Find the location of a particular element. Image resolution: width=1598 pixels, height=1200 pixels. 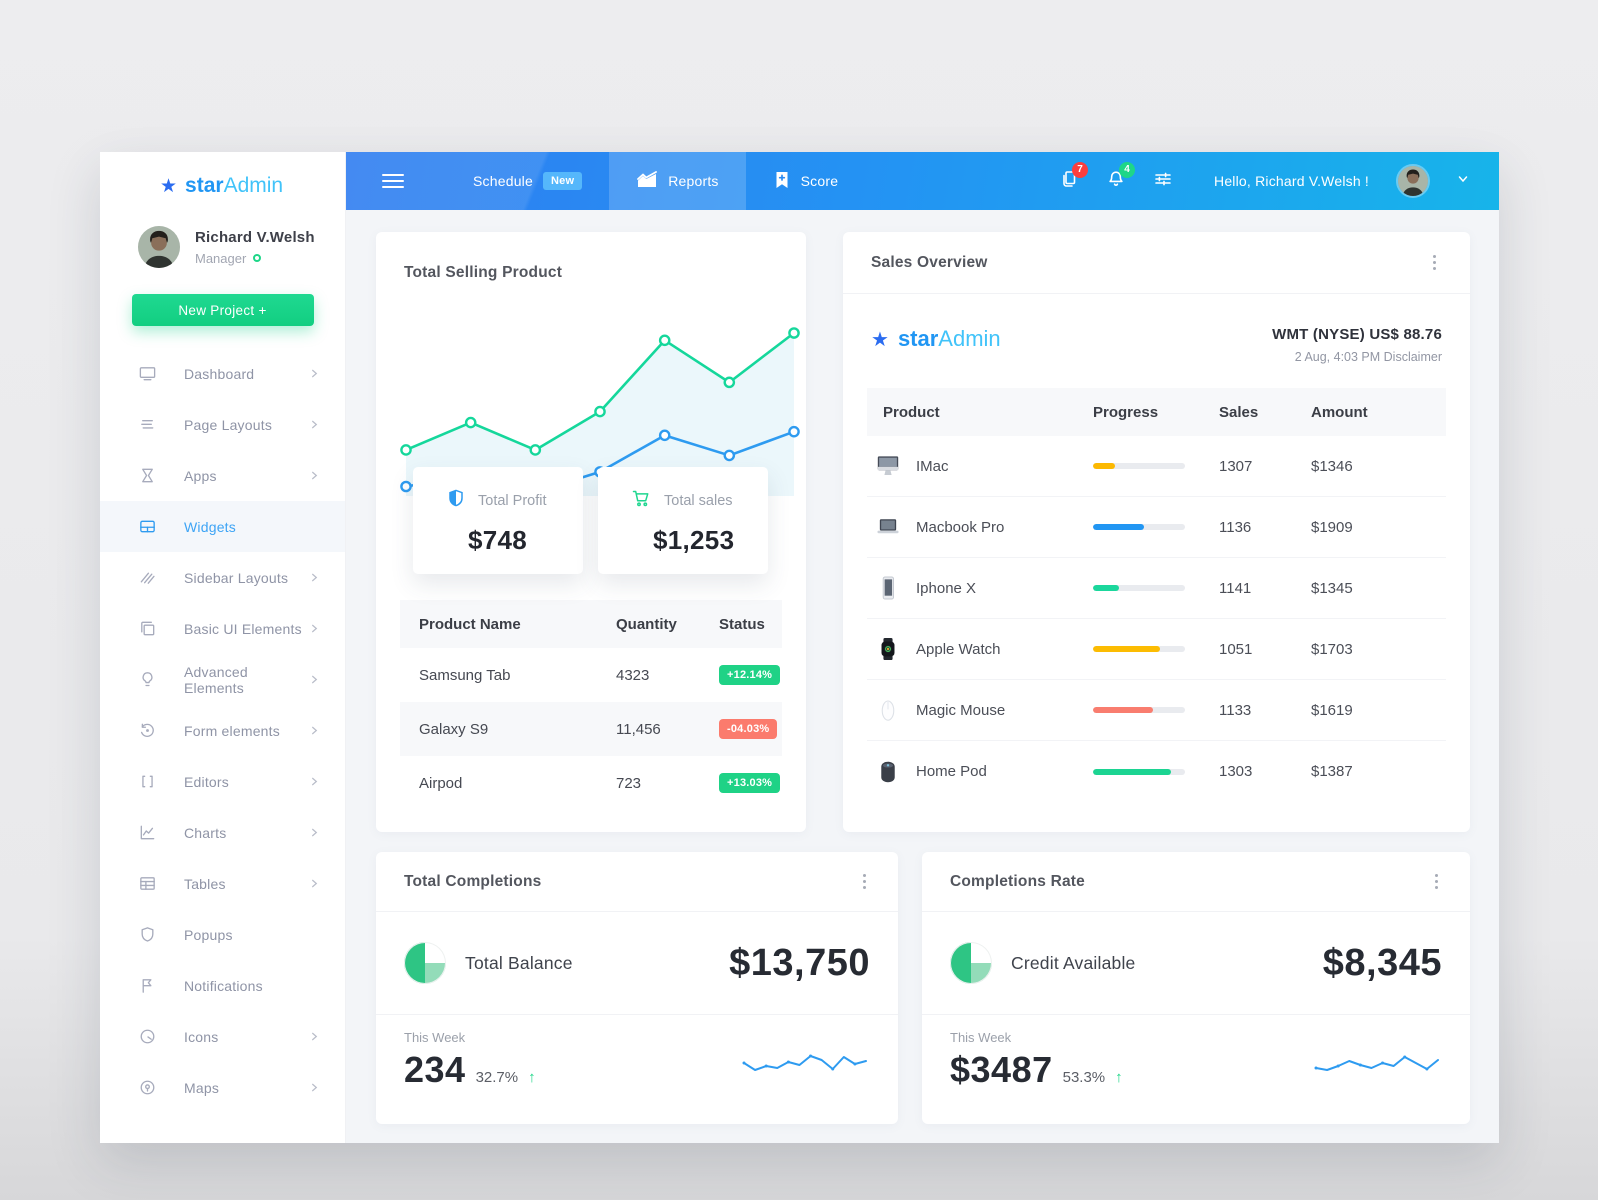

card-title: Completions Rate is located at coordinates (1017, 881).